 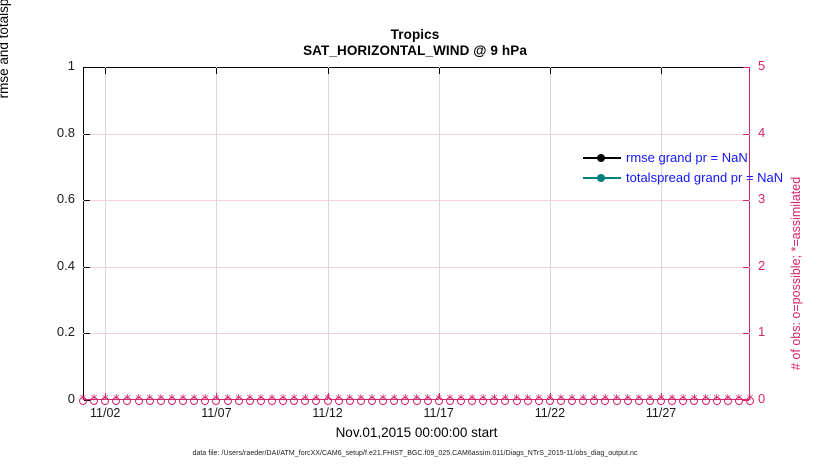 I want to click on legend-item-totalspread: totalspread grand pr = NaN, so click(x=683, y=177).